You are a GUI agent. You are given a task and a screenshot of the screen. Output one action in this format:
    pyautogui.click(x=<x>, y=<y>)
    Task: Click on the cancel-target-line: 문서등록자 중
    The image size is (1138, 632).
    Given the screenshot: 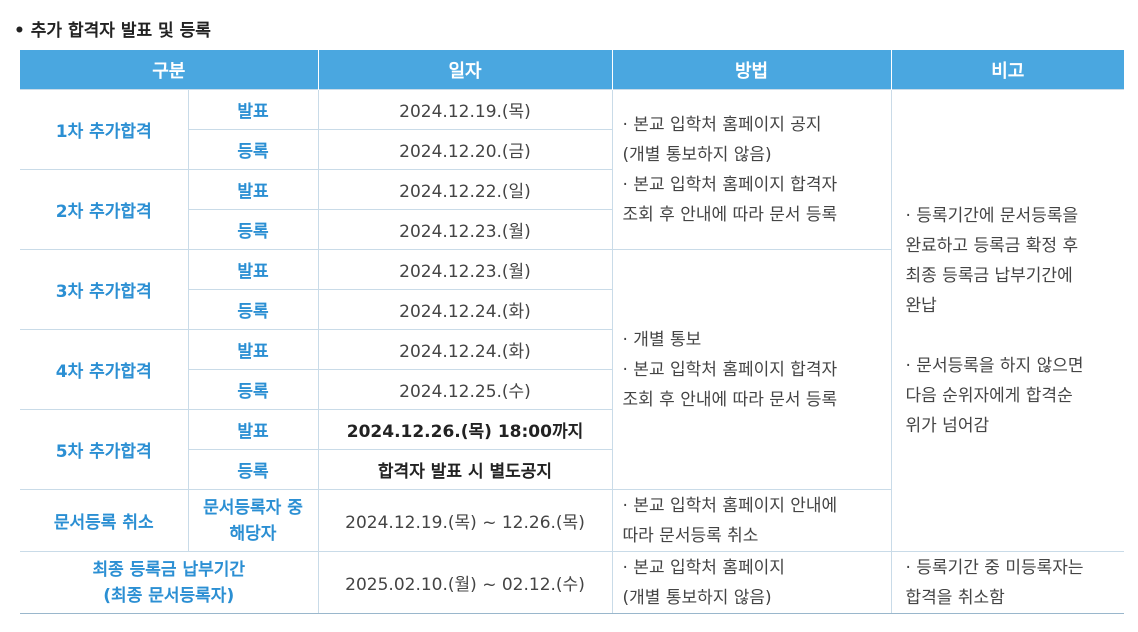 What is the action you would take?
    pyautogui.click(x=253, y=507)
    